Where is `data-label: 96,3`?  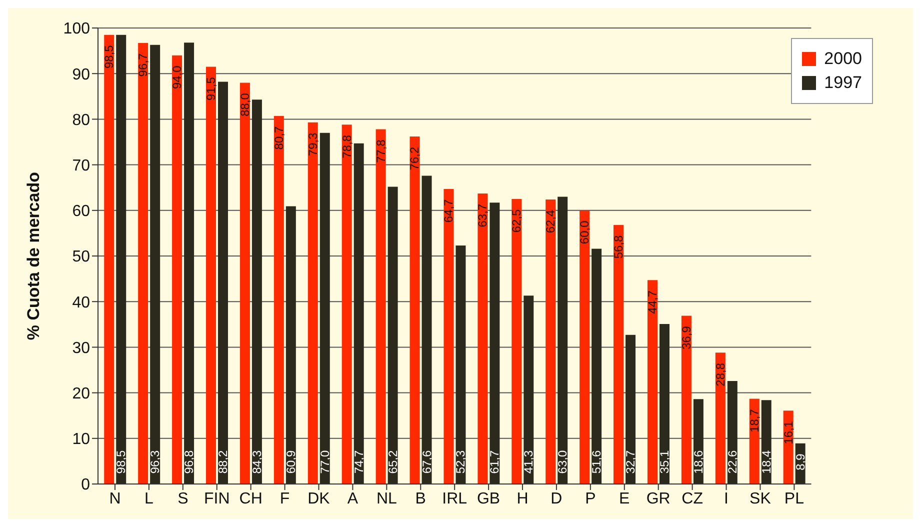 data-label: 96,3 is located at coordinates (155, 462).